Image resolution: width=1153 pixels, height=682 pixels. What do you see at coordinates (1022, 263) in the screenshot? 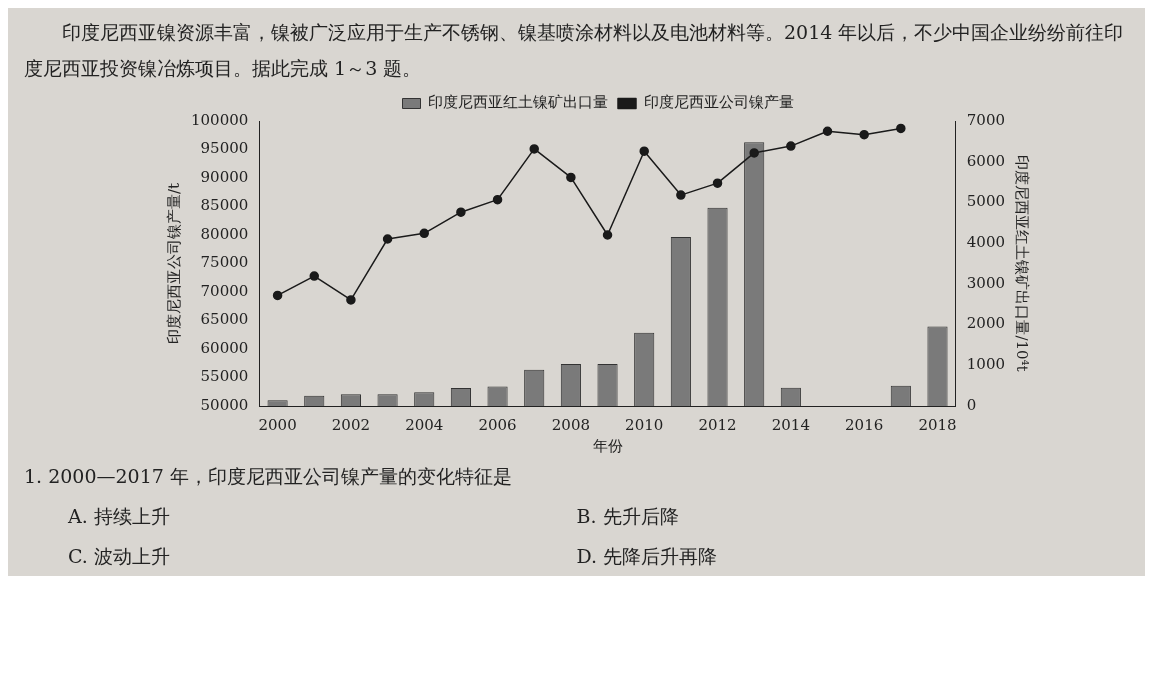
I see `y2-axis-title: 印度尼西亚红土镍矿出口量/10⁴t` at bounding box center [1022, 263].